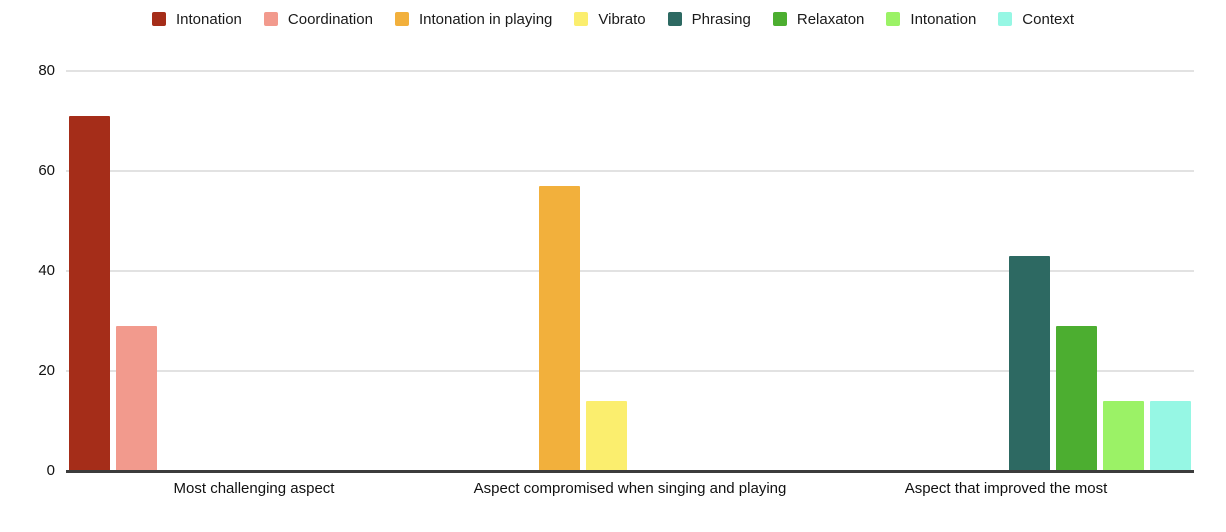 The height and width of the screenshot is (532, 1226). What do you see at coordinates (559, 328) in the screenshot?
I see `bar-intonation-in-playing` at bounding box center [559, 328].